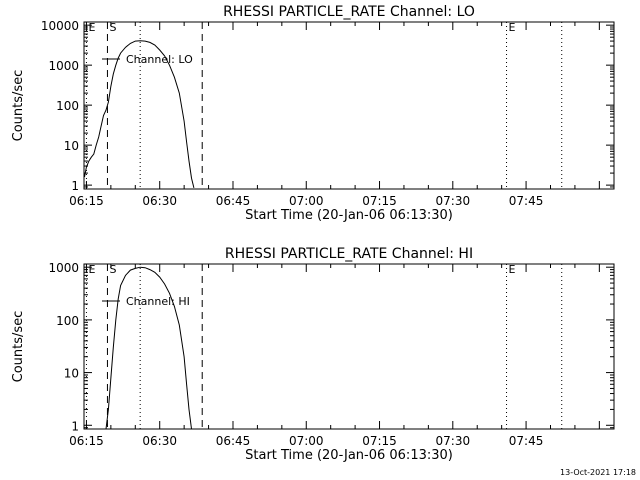 The width and height of the screenshot is (640, 480). What do you see at coordinates (60, 26) in the screenshot?
I see `y-tick-label: 10000` at bounding box center [60, 26].